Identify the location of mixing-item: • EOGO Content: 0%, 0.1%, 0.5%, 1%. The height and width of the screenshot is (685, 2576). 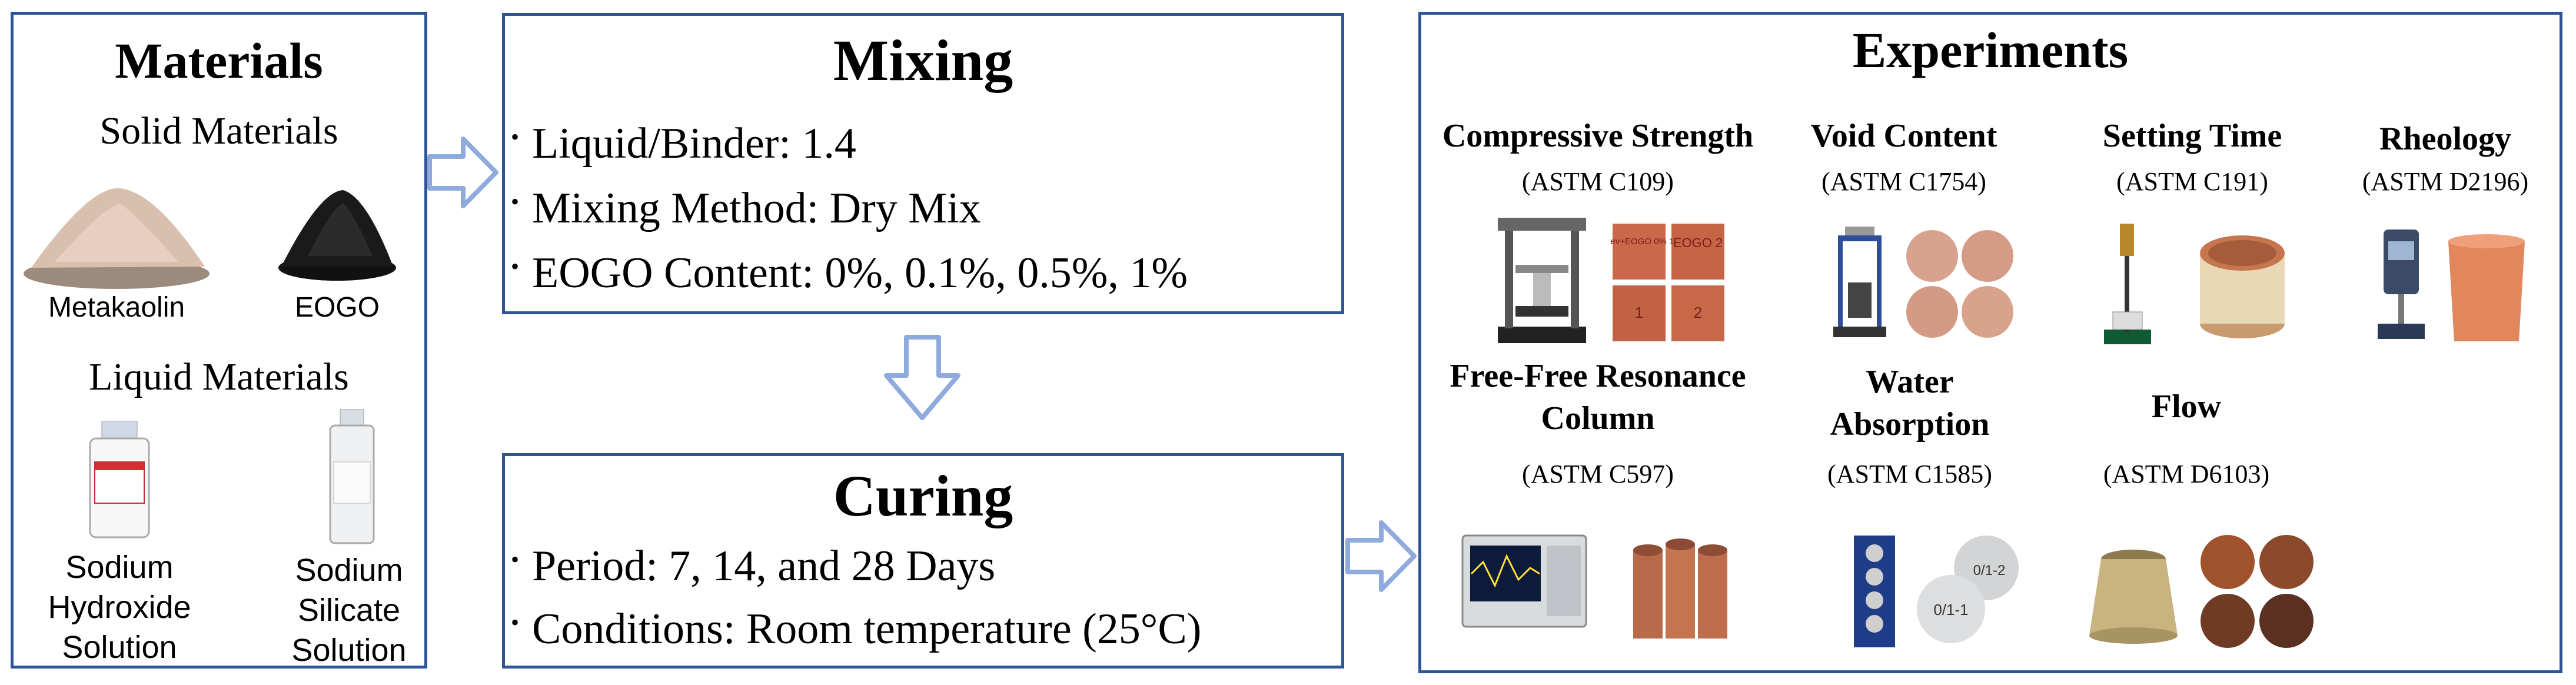
(849, 273).